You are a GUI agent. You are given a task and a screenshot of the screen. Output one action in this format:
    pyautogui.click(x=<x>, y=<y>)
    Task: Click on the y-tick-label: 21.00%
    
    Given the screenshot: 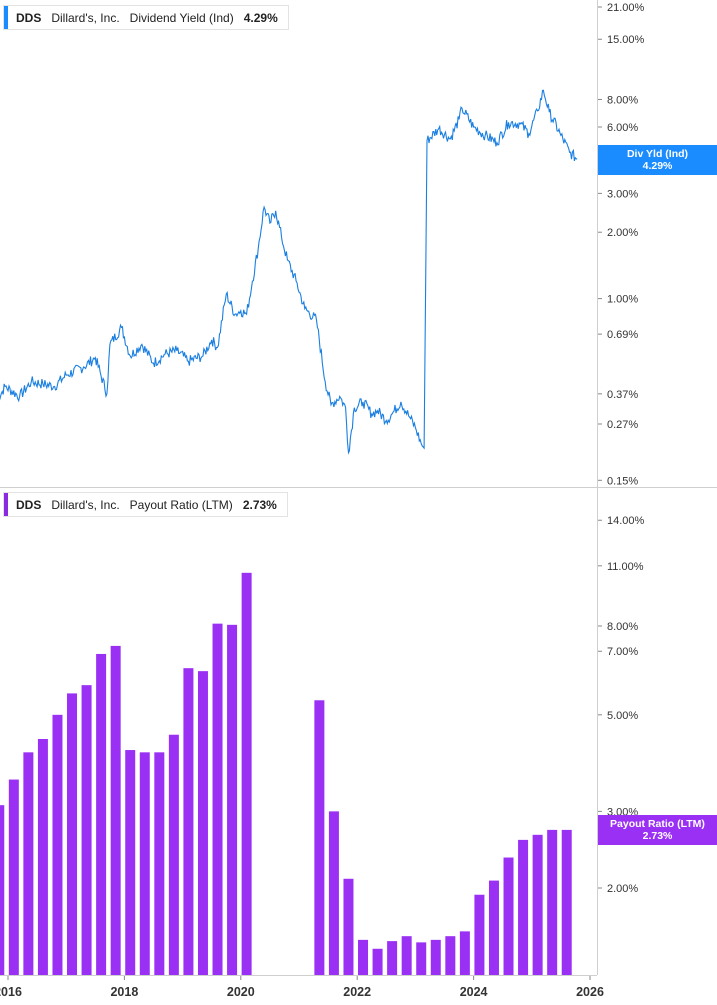 What is the action you would take?
    pyautogui.click(x=626, y=8)
    